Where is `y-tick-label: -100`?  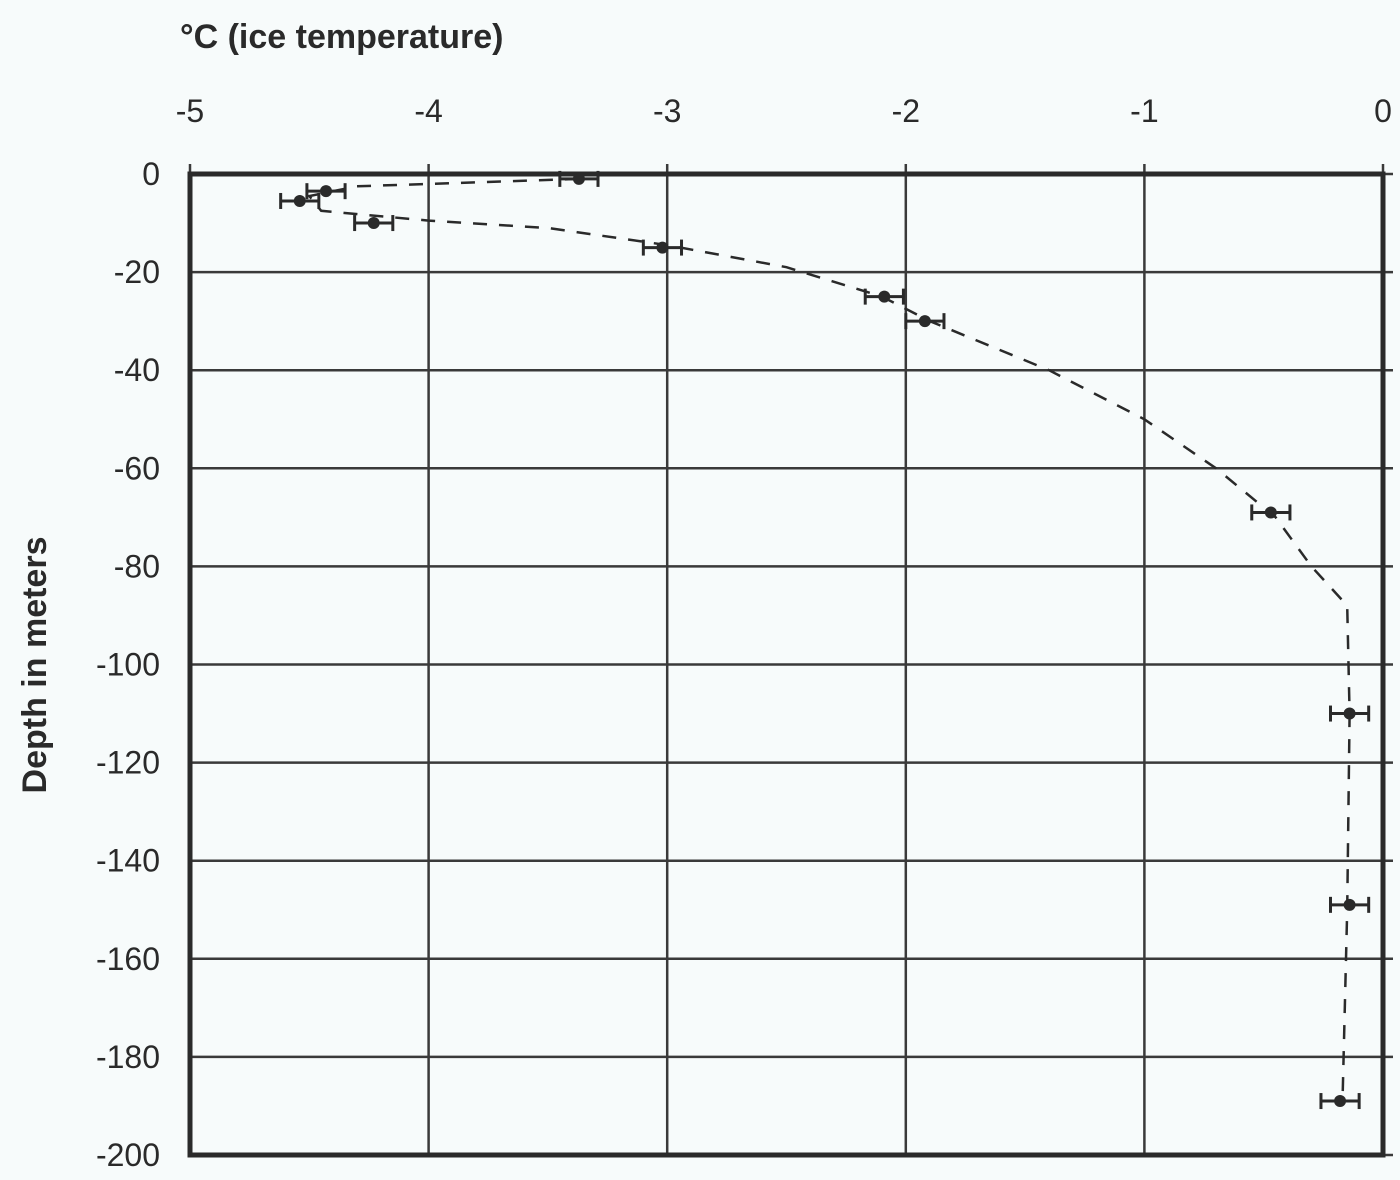
y-tick-label: -100 is located at coordinates (128, 665).